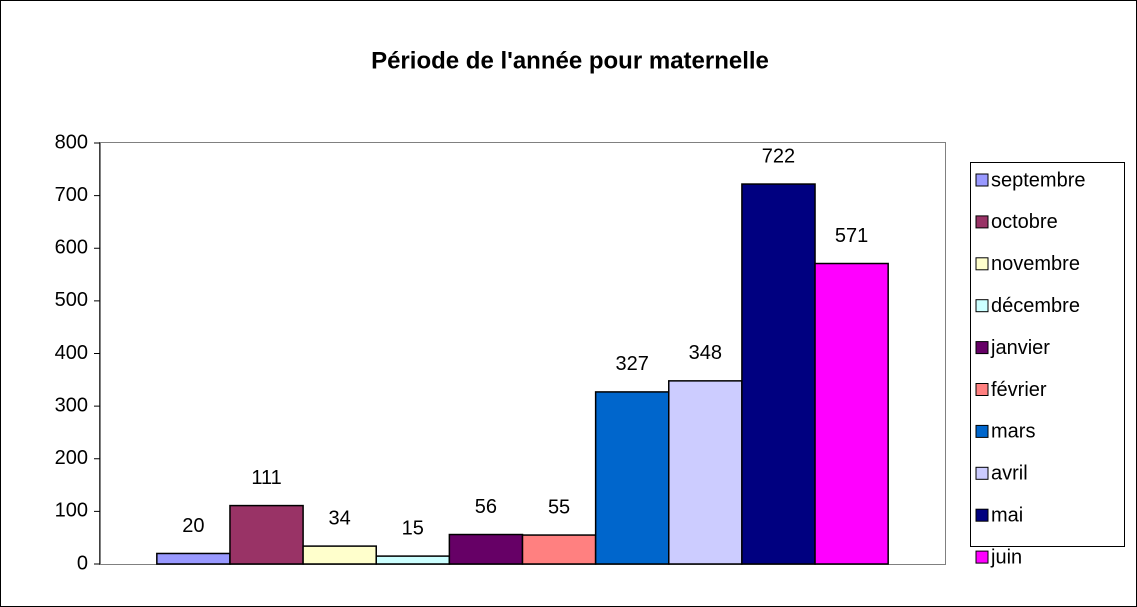 The image size is (1137, 607). What do you see at coordinates (71, 300) in the screenshot?
I see `y-tick-label: 500` at bounding box center [71, 300].